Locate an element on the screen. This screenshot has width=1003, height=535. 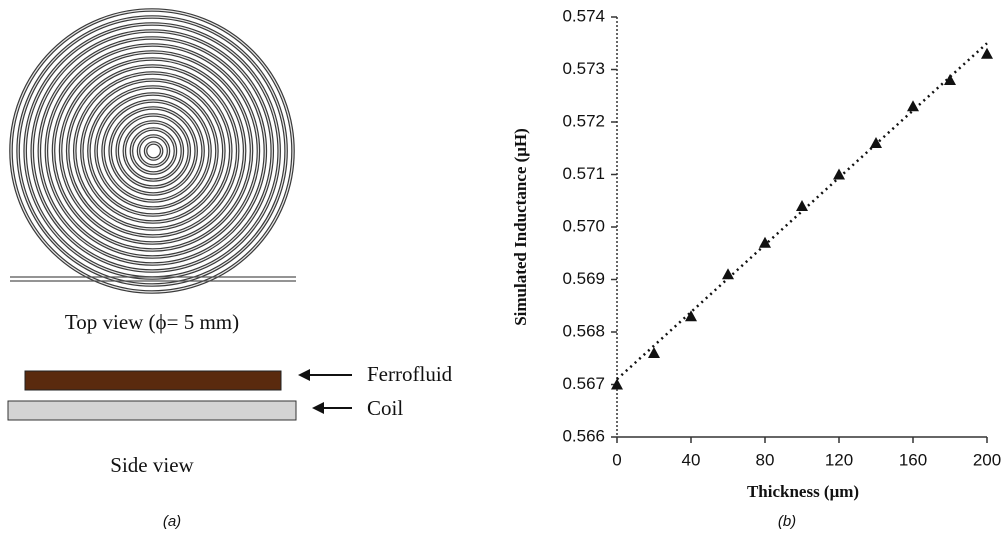
y-tick-label: 0.567 is located at coordinates (583, 383).